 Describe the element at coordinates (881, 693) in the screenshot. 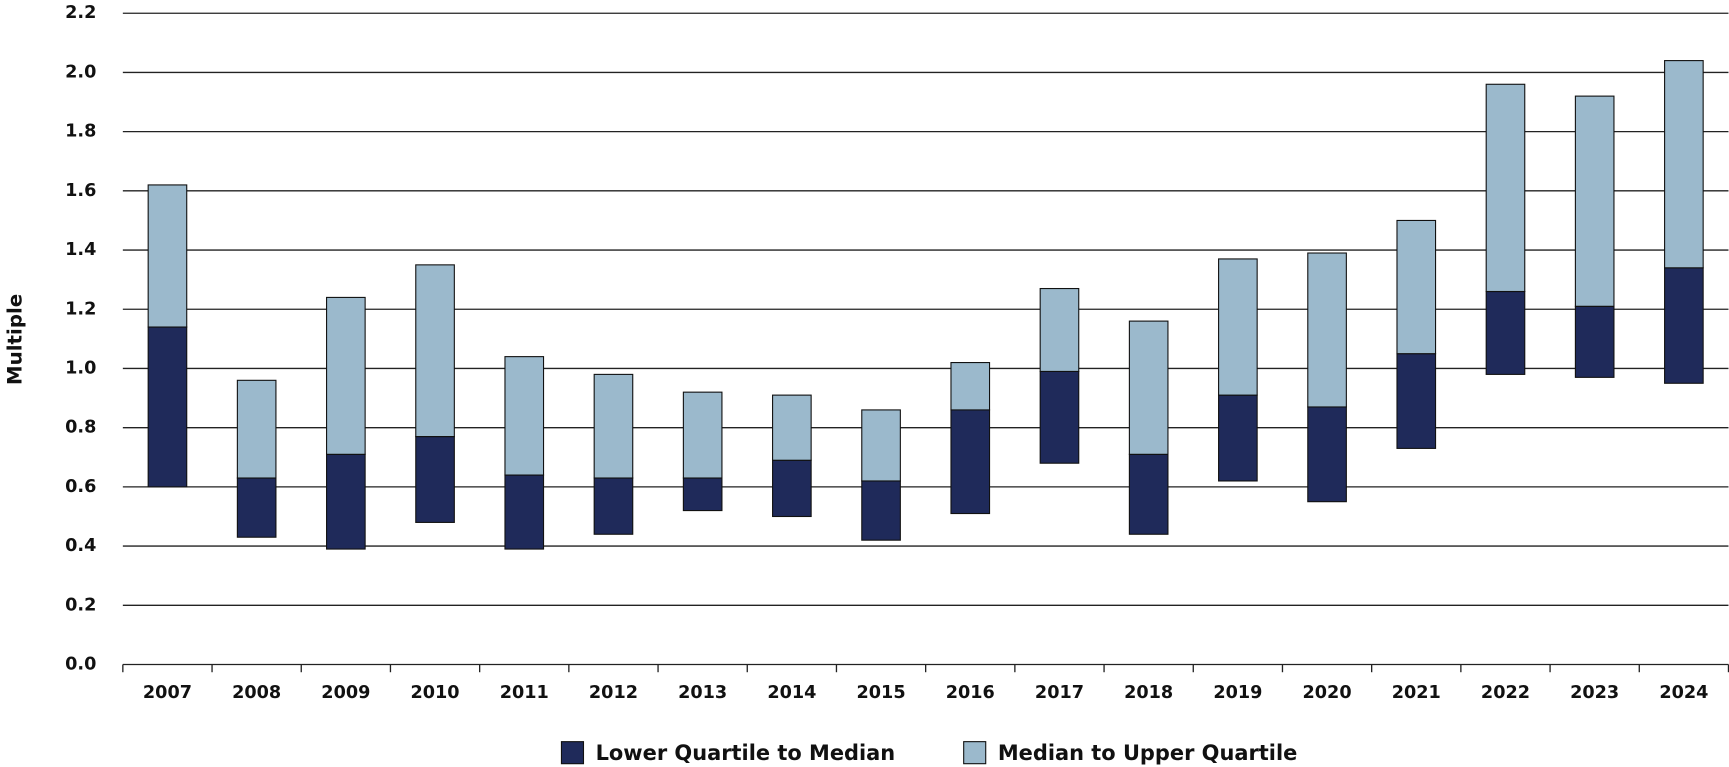

I see `x-tick-label: 2015` at that location.